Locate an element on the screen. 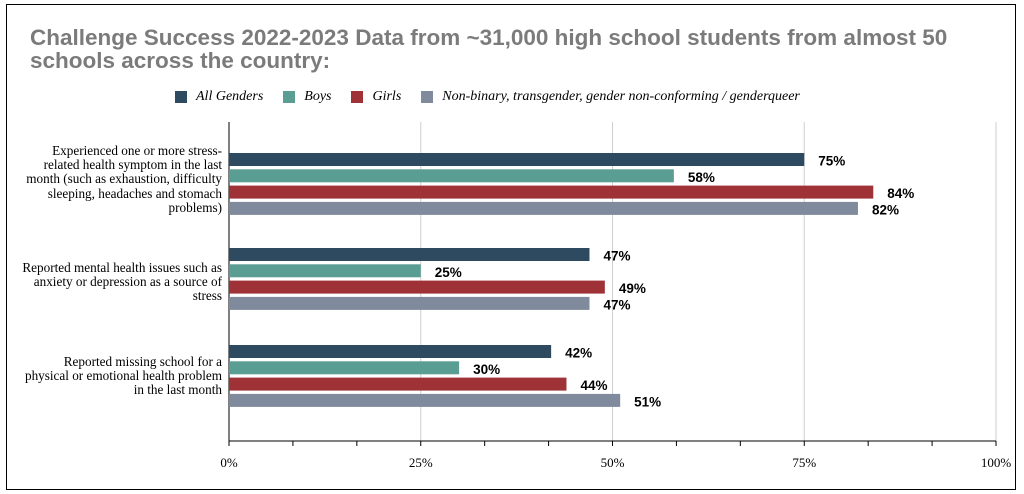 The width and height of the screenshot is (1024, 494). legend-label: All Genders is located at coordinates (230, 96).